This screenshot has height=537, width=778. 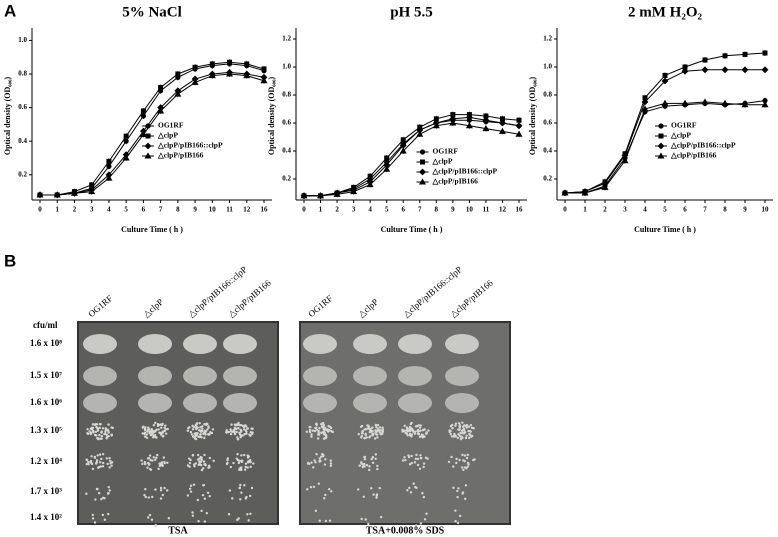 What do you see at coordinates (229, 210) in the screenshot?
I see `x-tick-label: 11` at bounding box center [229, 210].